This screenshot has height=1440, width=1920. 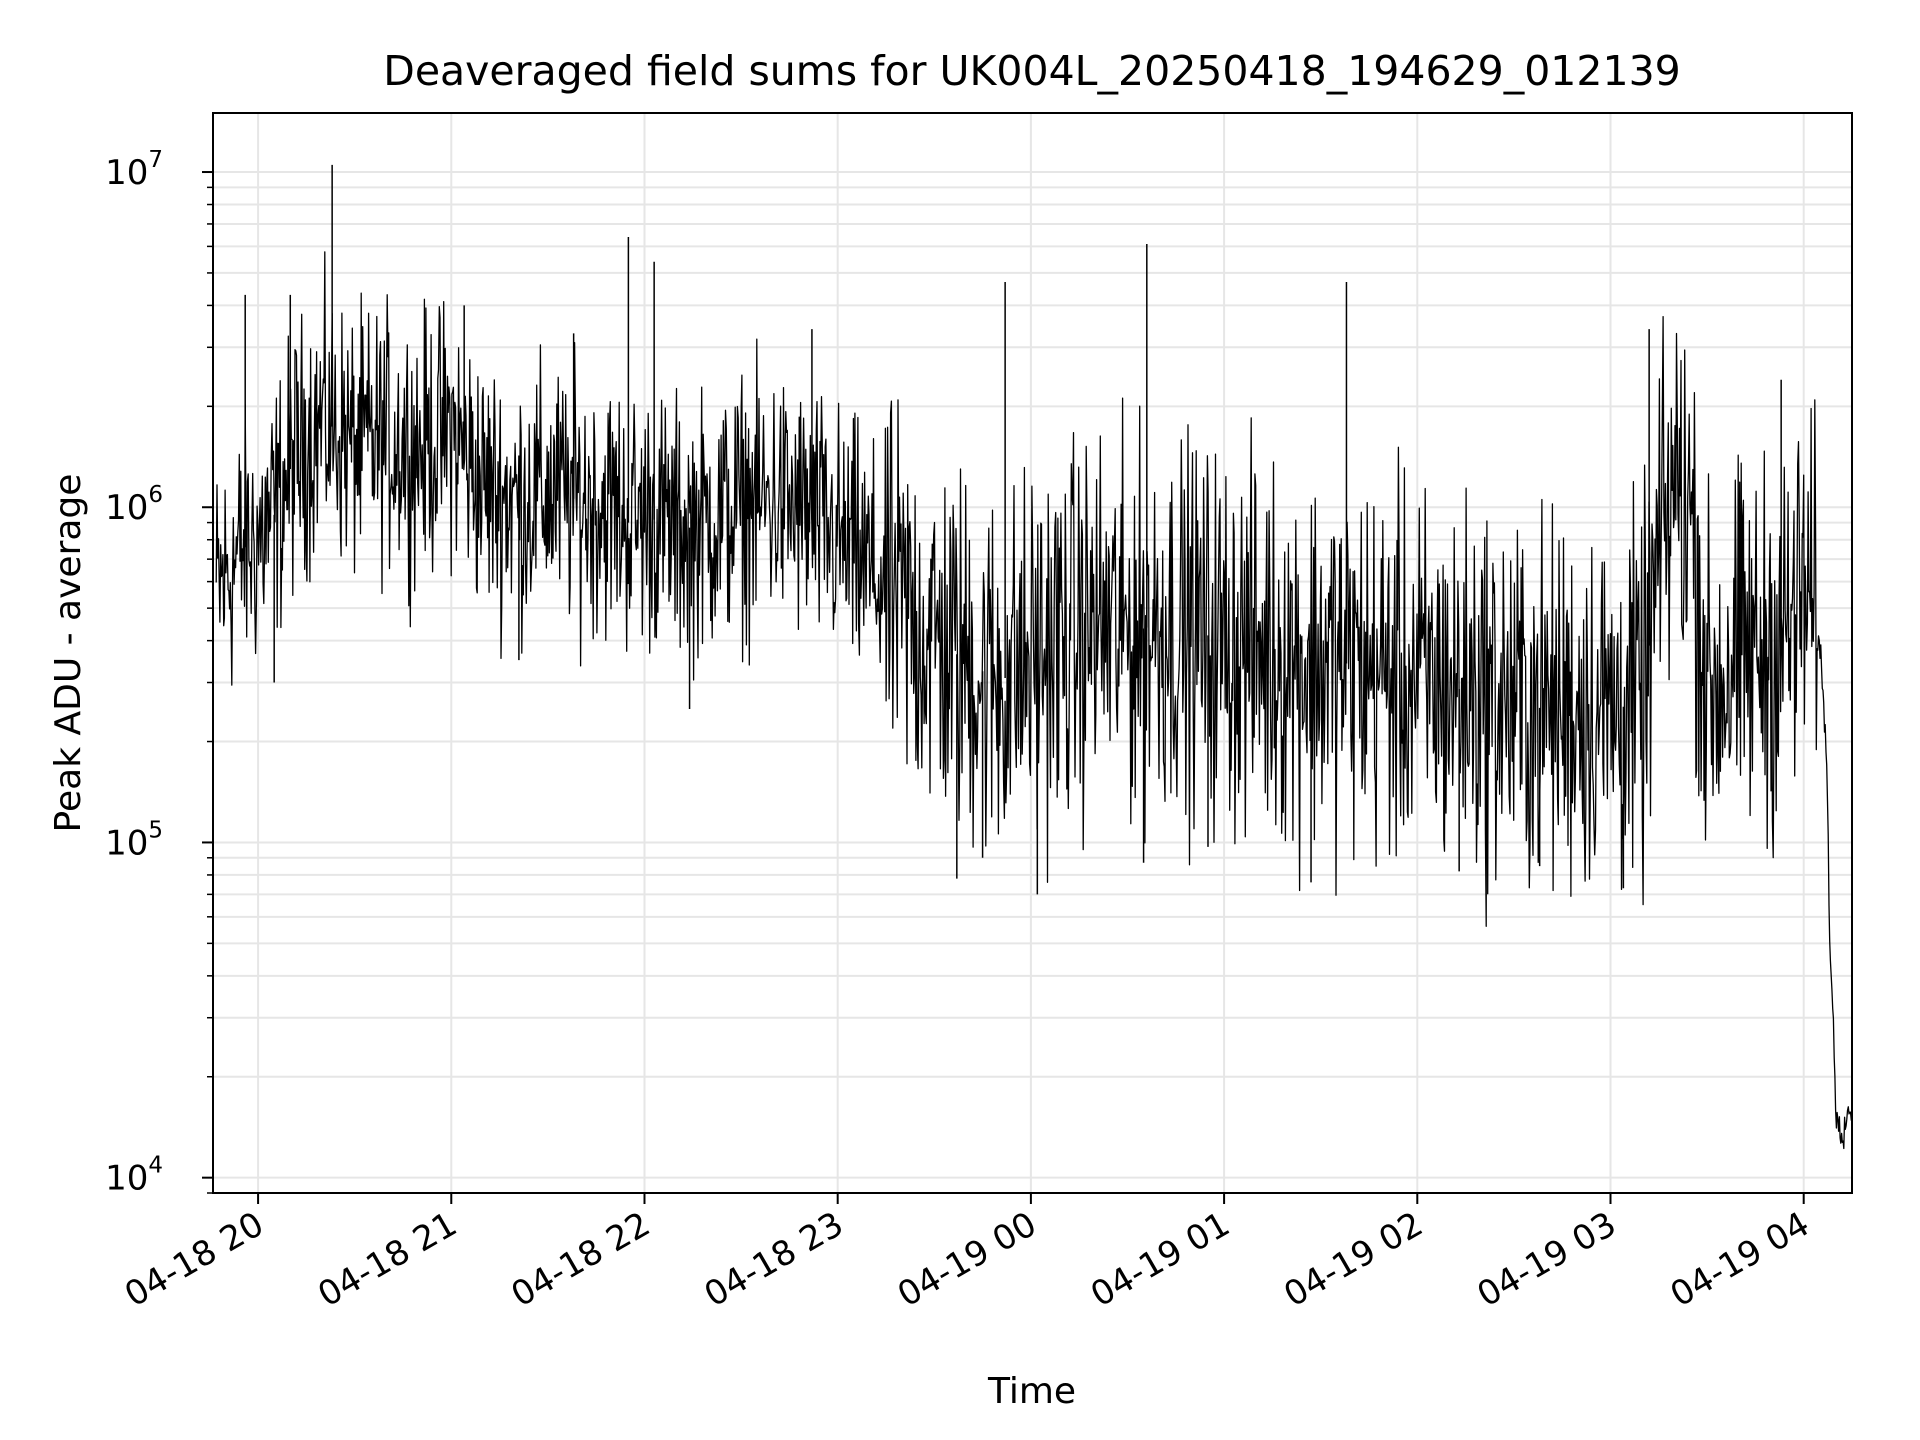 I want to click on y-tick-label: 10⁶, so click(x=134, y=505).